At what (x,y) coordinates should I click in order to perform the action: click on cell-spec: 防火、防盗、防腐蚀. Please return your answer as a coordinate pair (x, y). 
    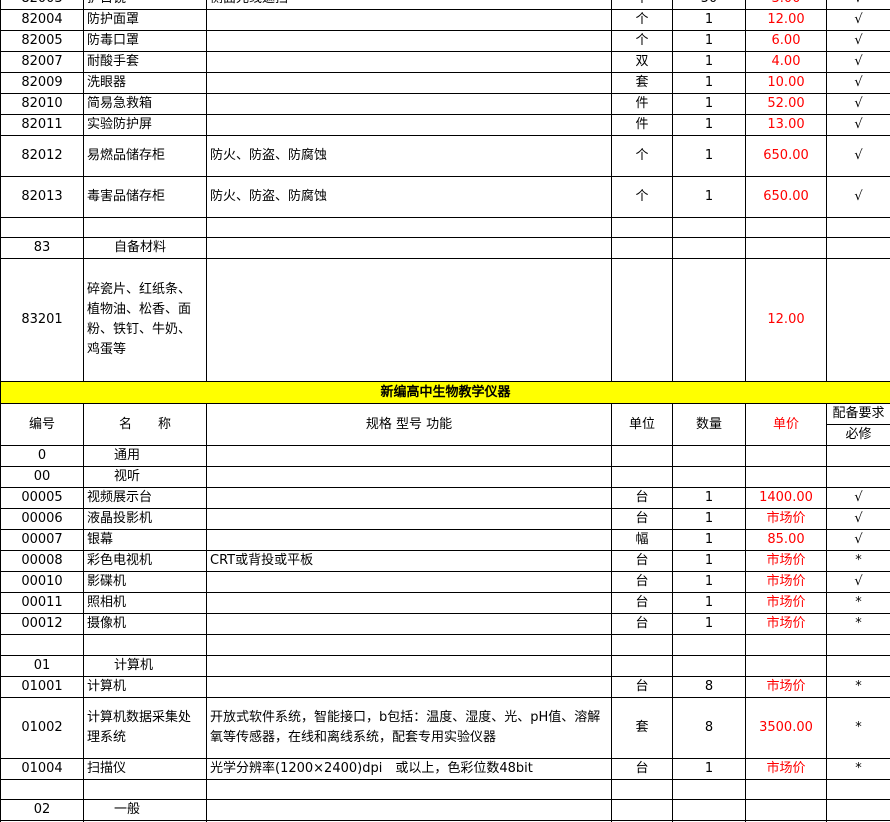
    Looking at the image, I should click on (409, 197).